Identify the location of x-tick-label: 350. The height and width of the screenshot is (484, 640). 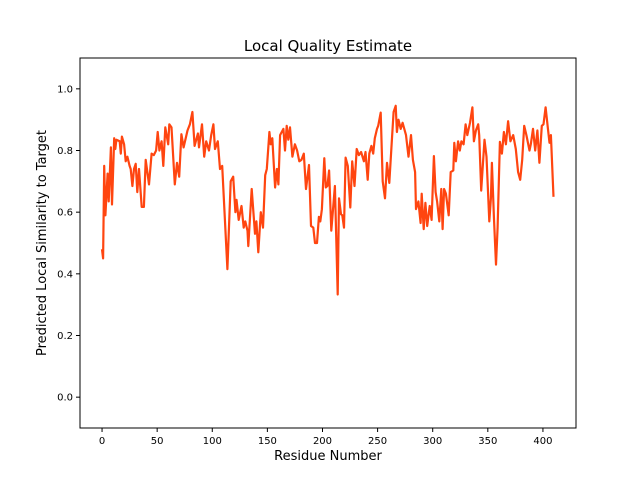
(487, 441).